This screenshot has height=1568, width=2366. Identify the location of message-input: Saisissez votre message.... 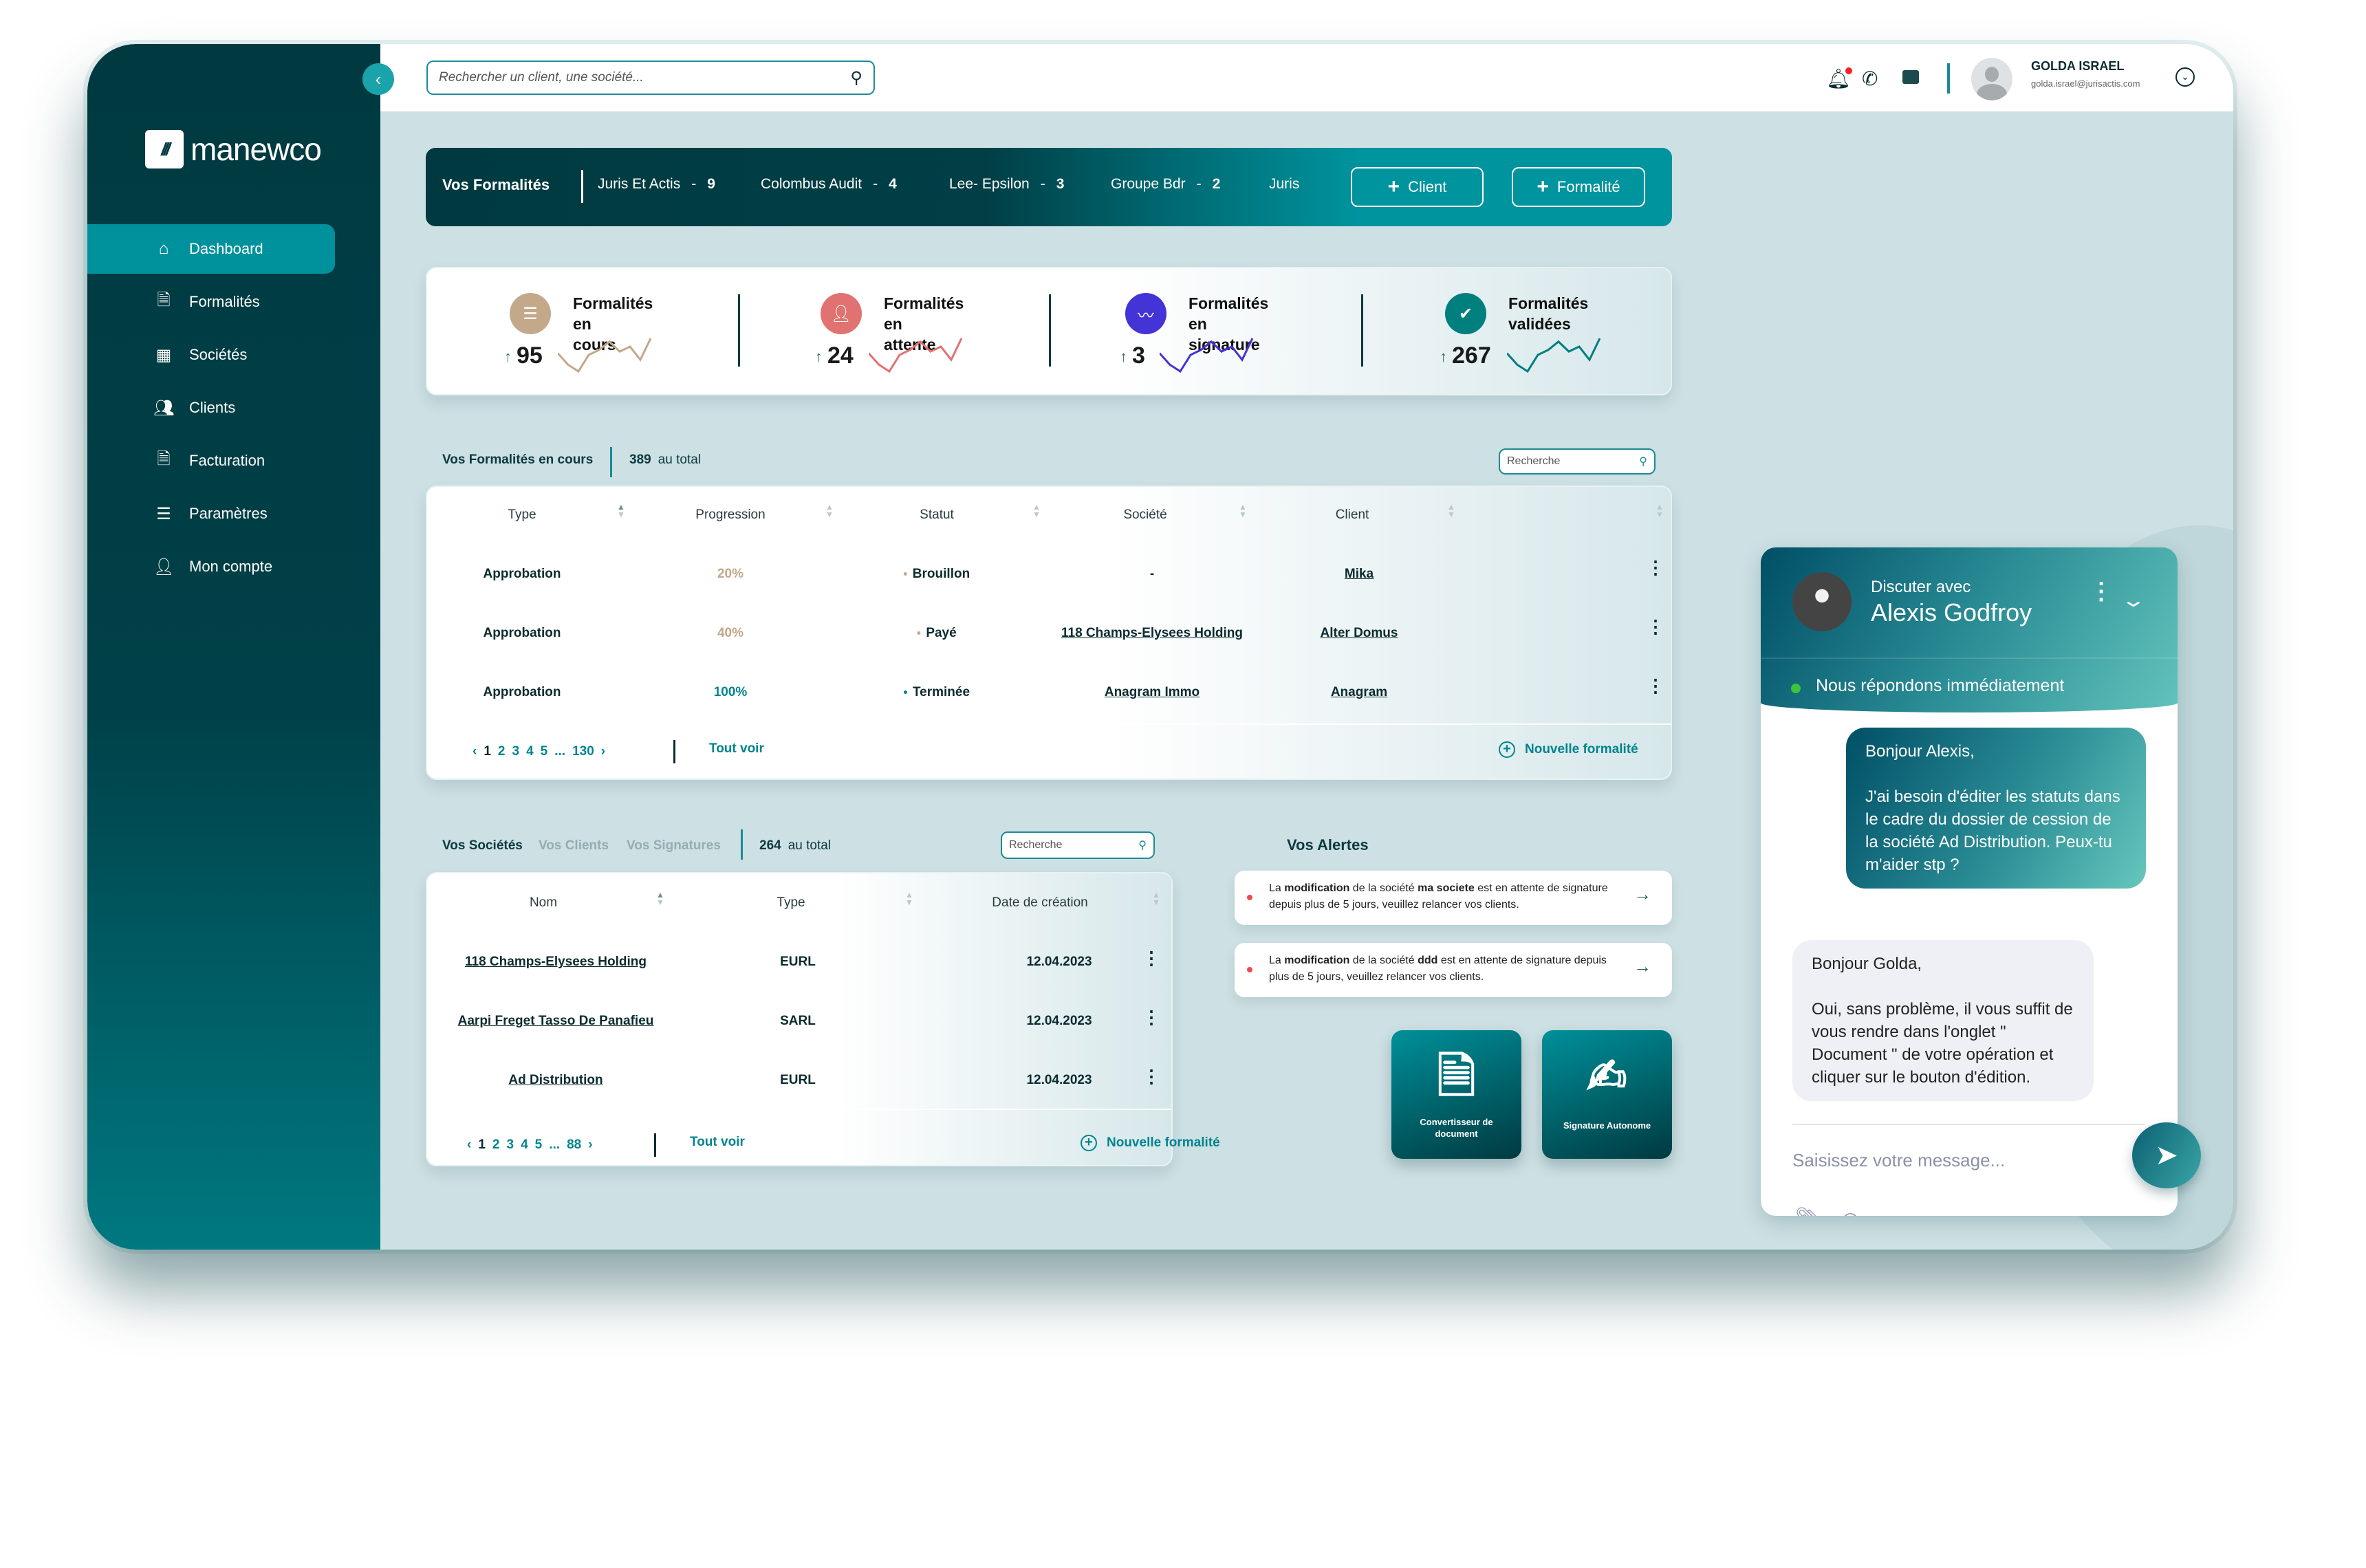
(1899, 1160).